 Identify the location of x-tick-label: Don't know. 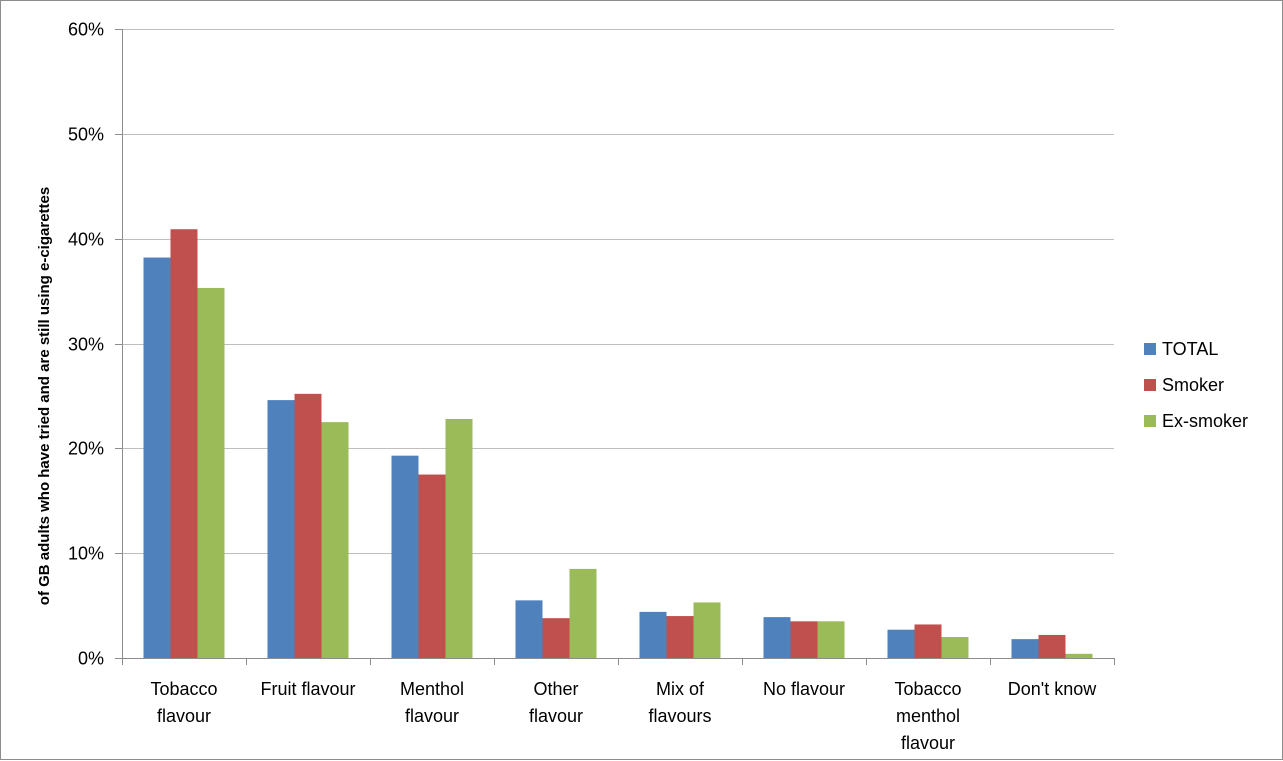
(1052, 689).